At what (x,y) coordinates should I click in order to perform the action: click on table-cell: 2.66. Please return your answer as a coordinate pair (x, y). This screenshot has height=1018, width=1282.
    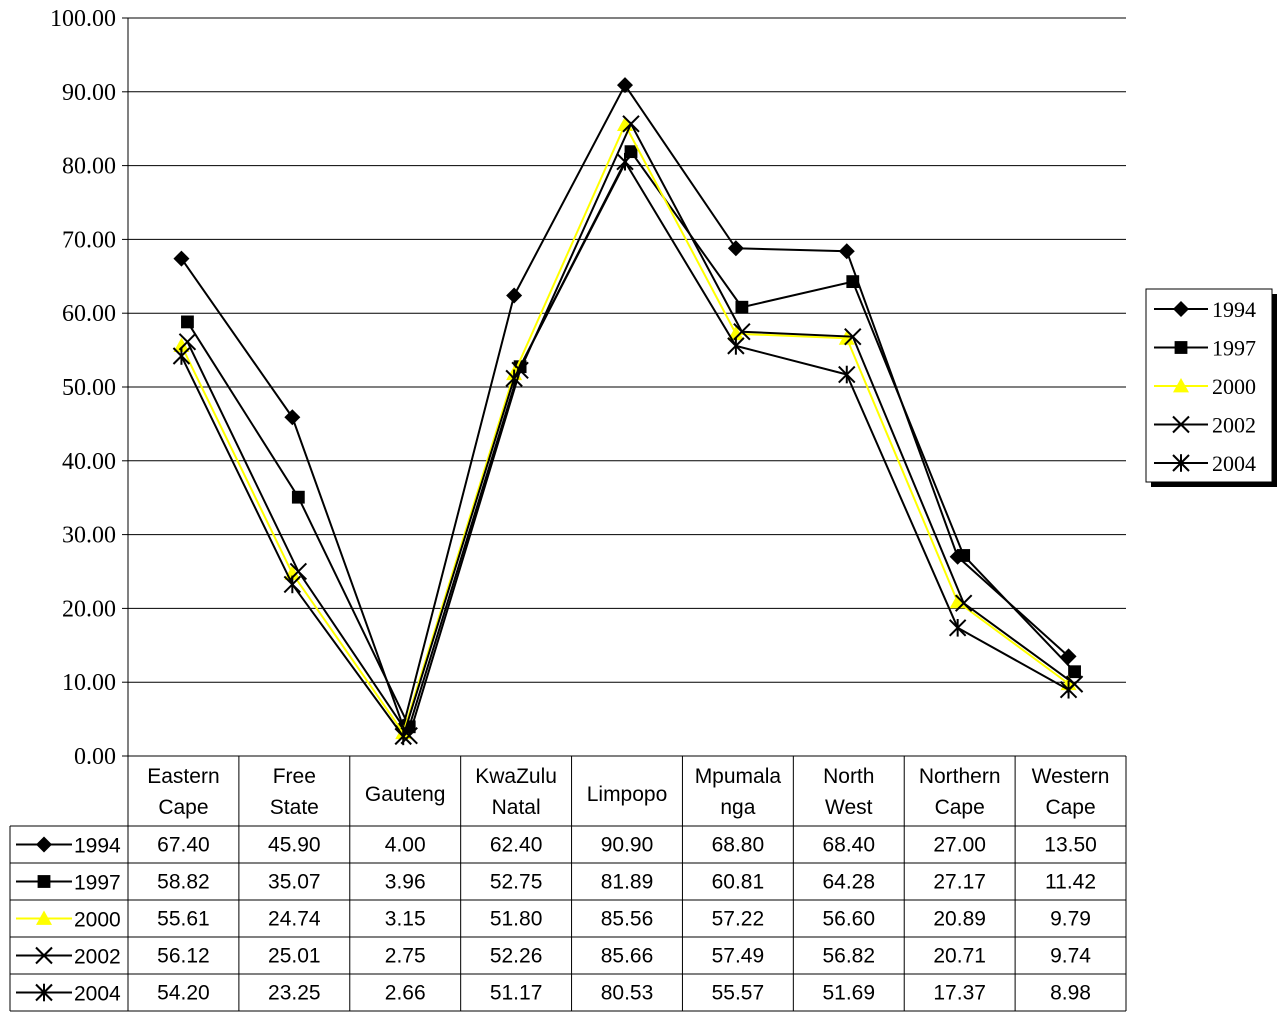
    Looking at the image, I should click on (405, 993).